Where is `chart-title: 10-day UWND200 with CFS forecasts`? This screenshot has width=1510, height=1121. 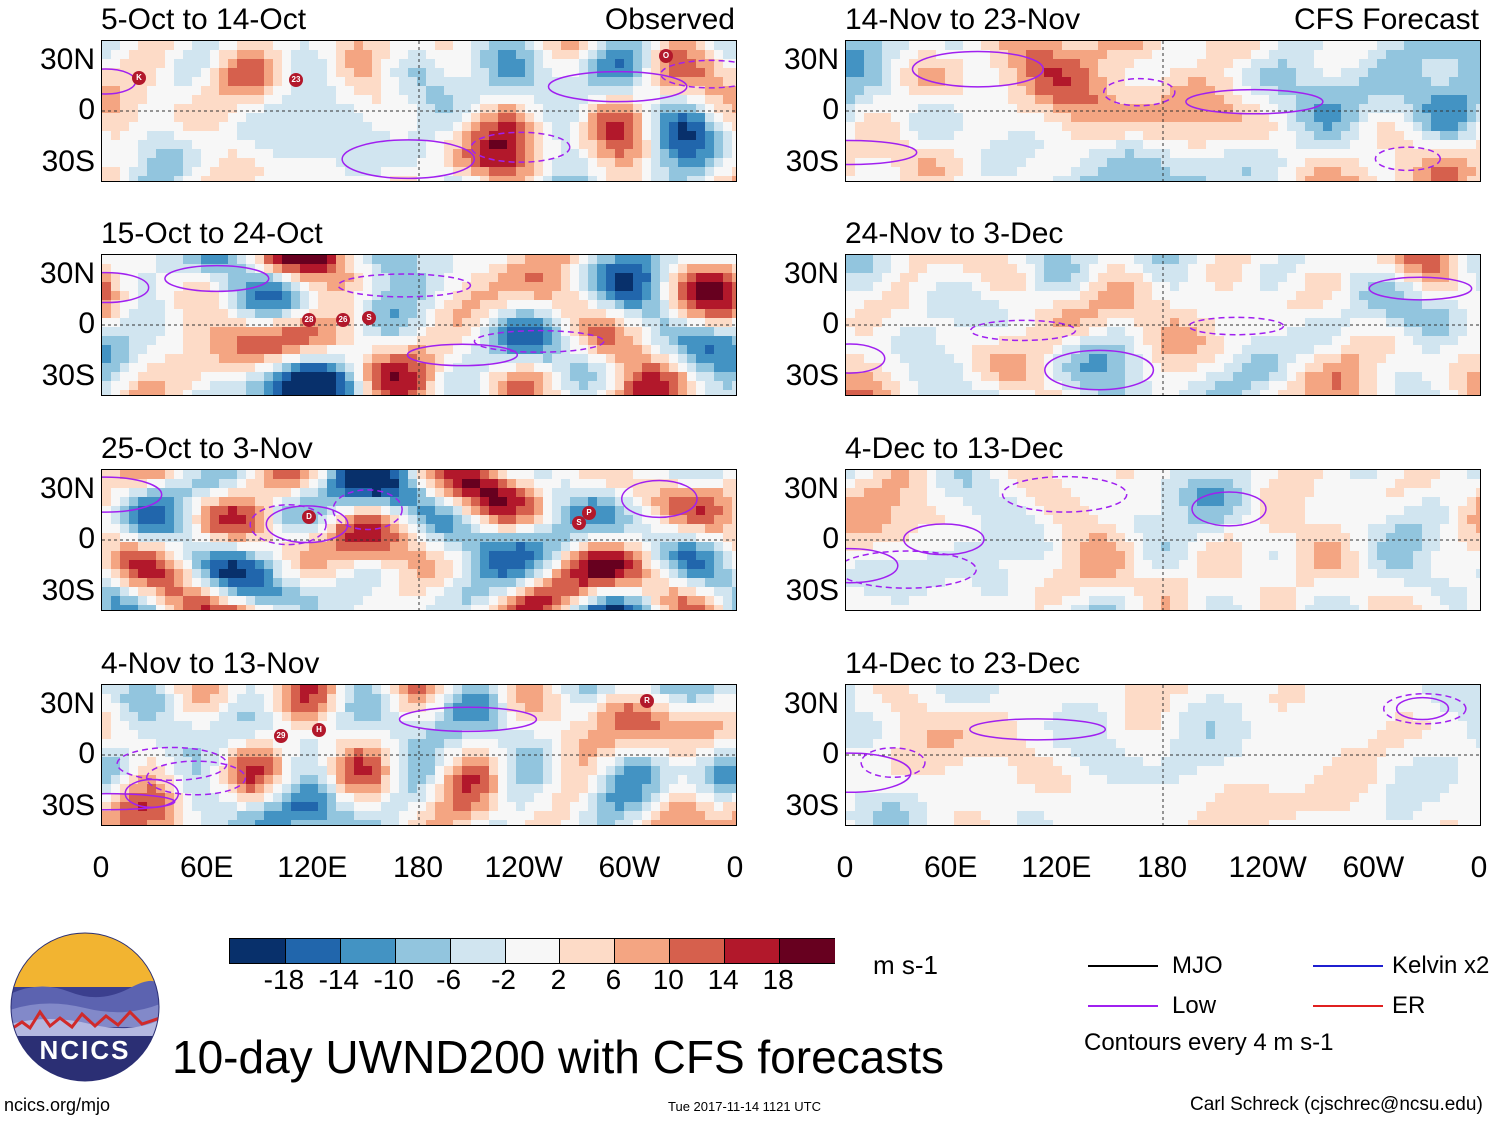 chart-title: 10-day UWND200 with CFS forecasts is located at coordinates (558, 1057).